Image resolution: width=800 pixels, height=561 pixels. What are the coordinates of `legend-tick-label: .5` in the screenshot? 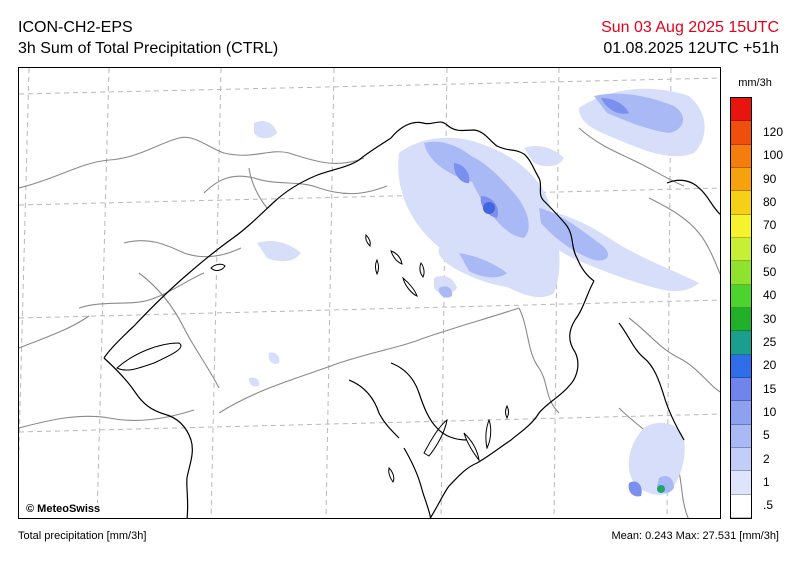 It's located at (768, 505).